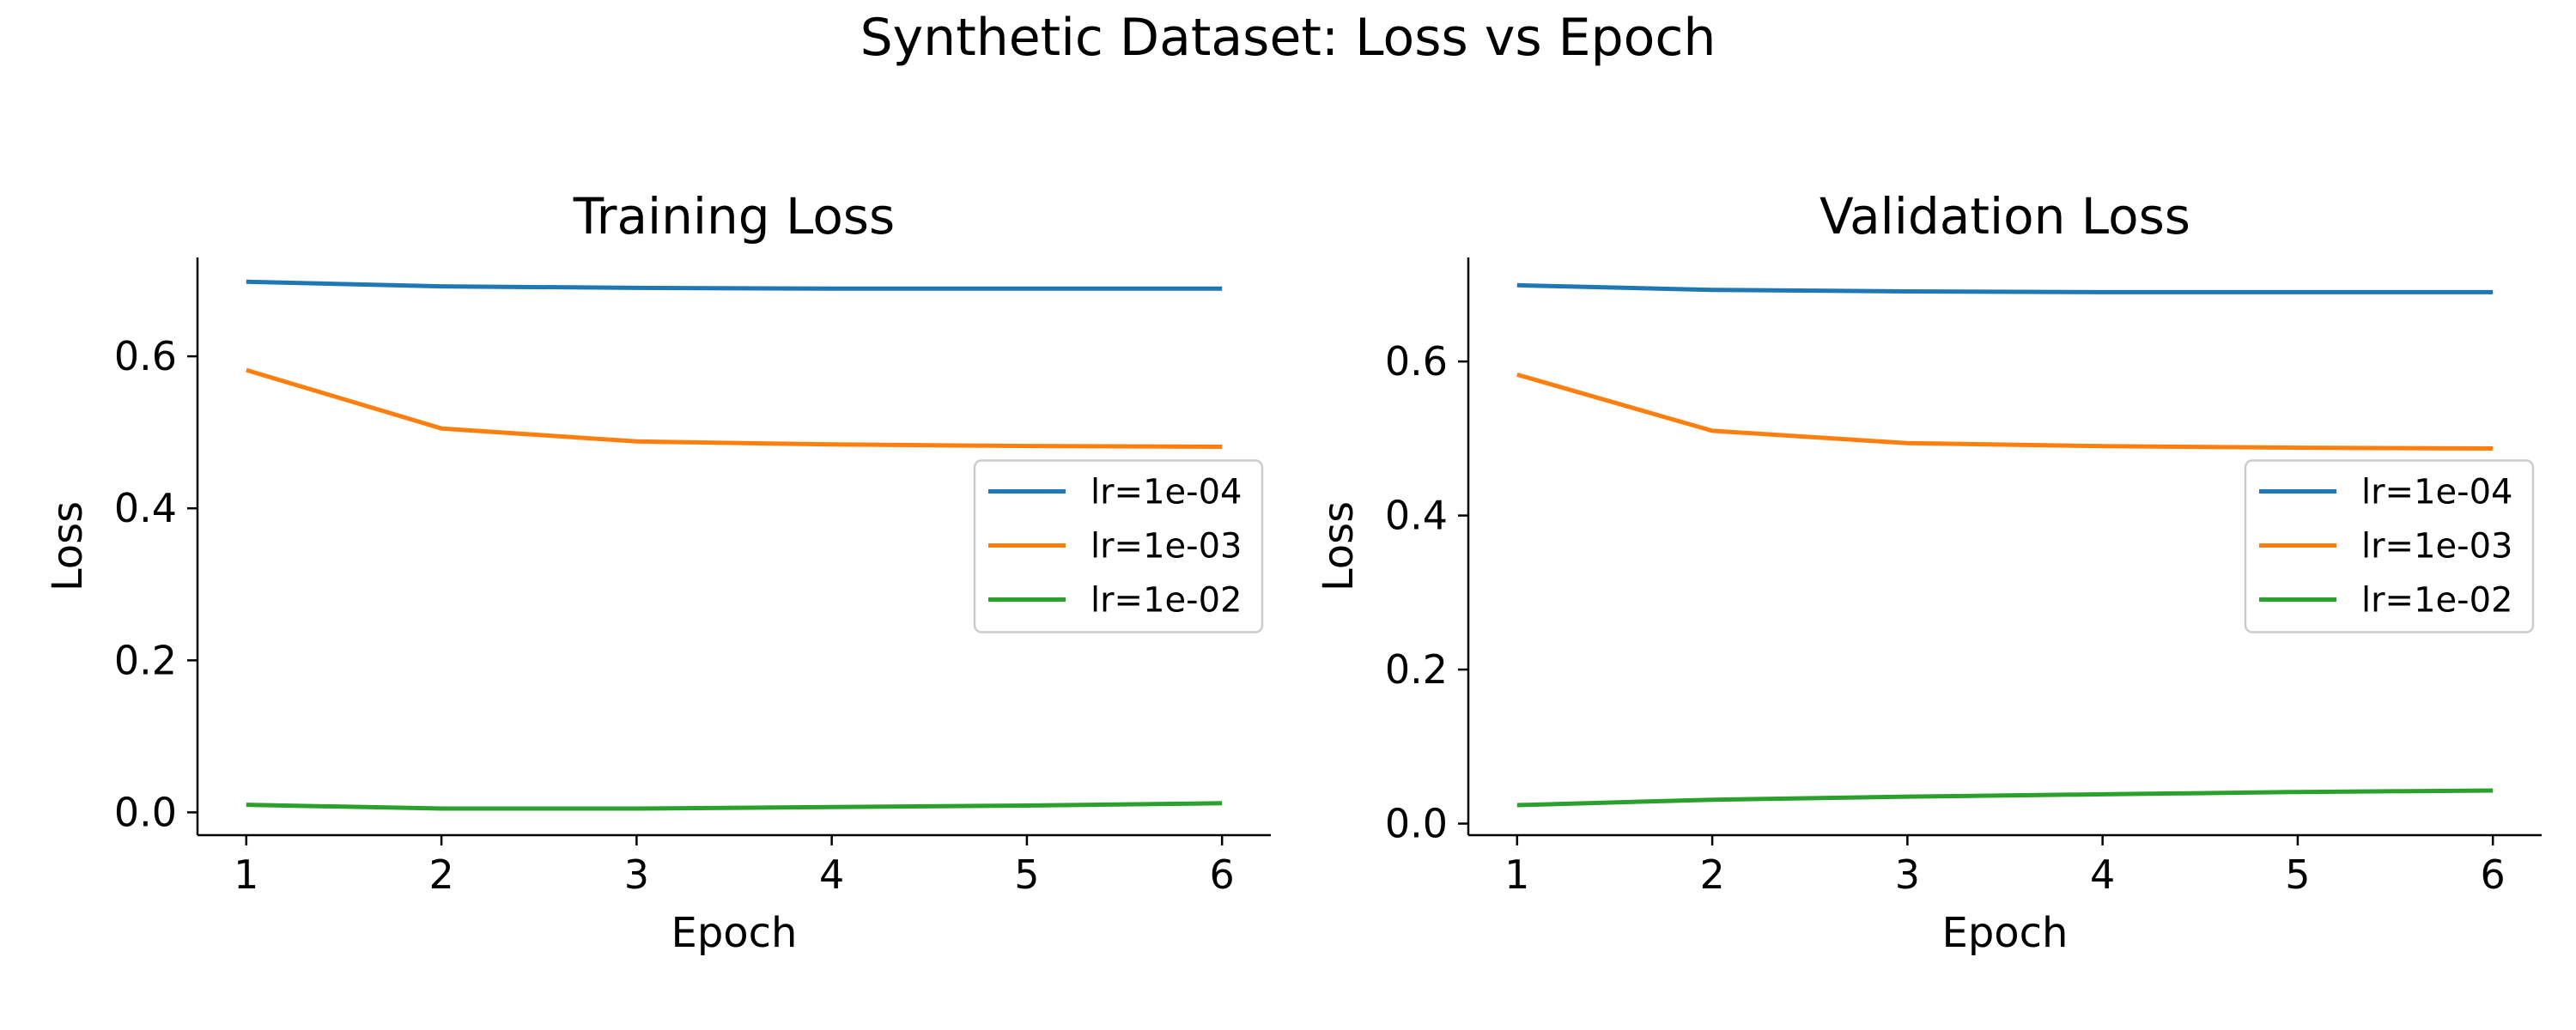 The image size is (2576, 1030). I want to click on figure-title: Synthetic Dataset: Loss vs Epoch, so click(1288, 38).